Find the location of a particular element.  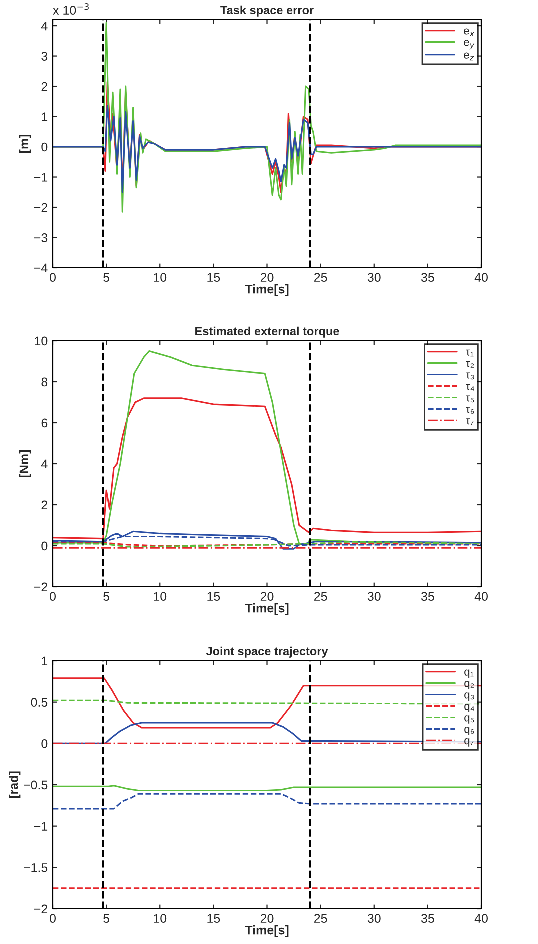

y-tick-label: −0.5 is located at coordinates (36, 785).